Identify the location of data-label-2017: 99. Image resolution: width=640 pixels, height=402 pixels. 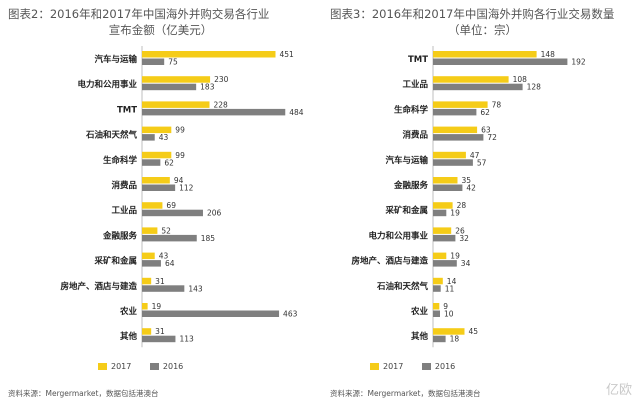
(180, 155).